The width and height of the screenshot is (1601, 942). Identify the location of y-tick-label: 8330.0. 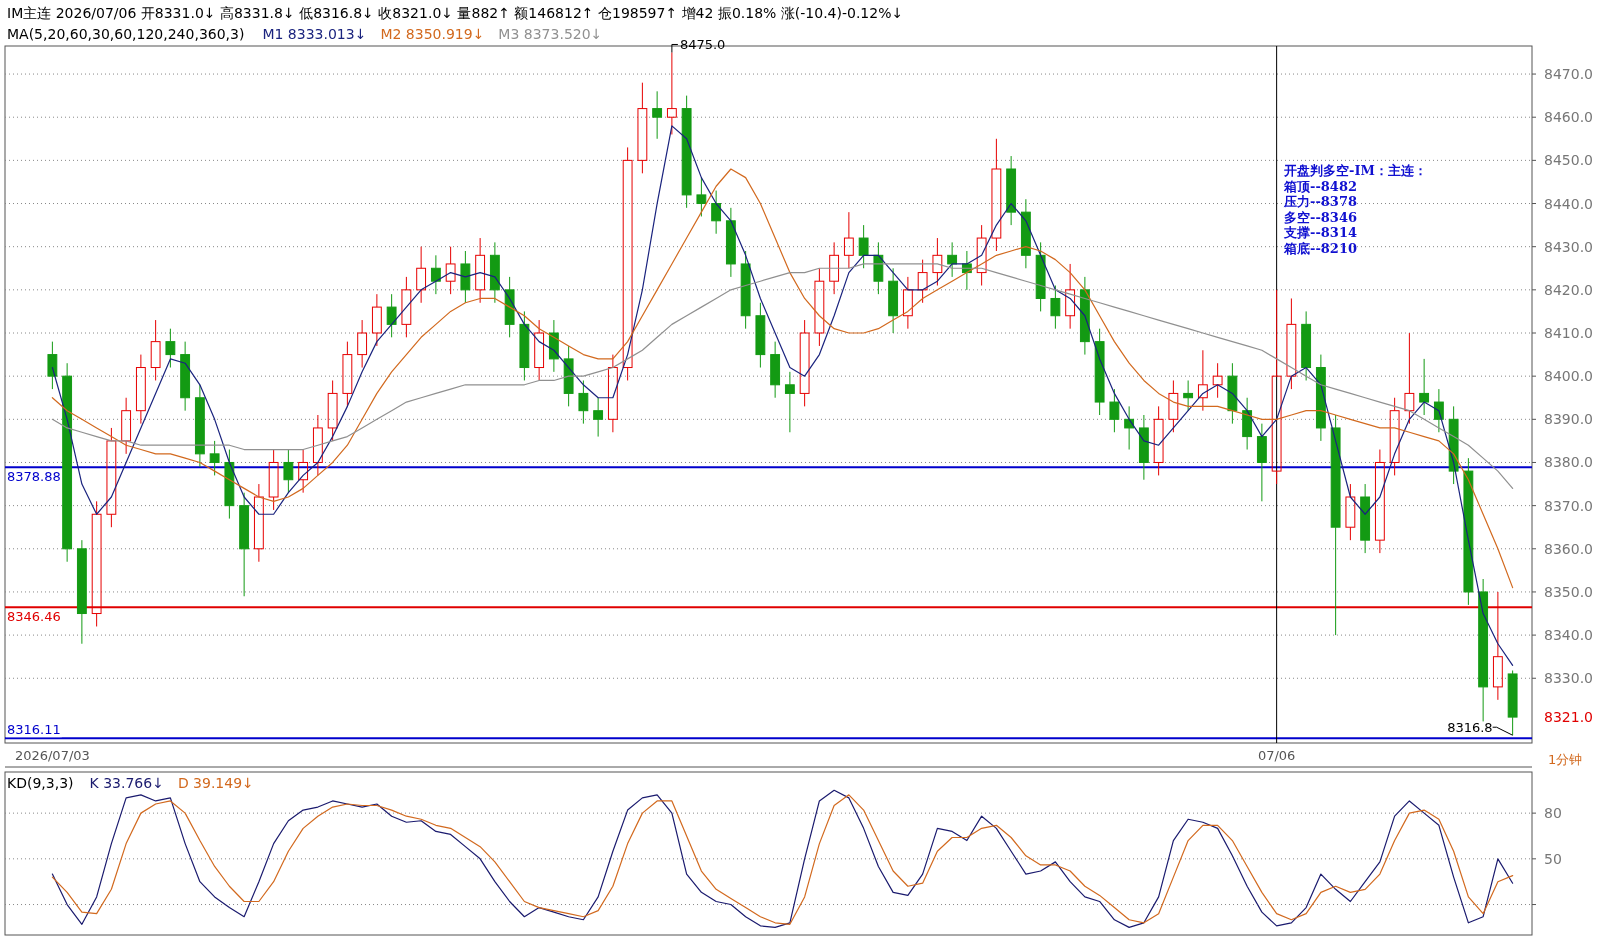
(1568, 678).